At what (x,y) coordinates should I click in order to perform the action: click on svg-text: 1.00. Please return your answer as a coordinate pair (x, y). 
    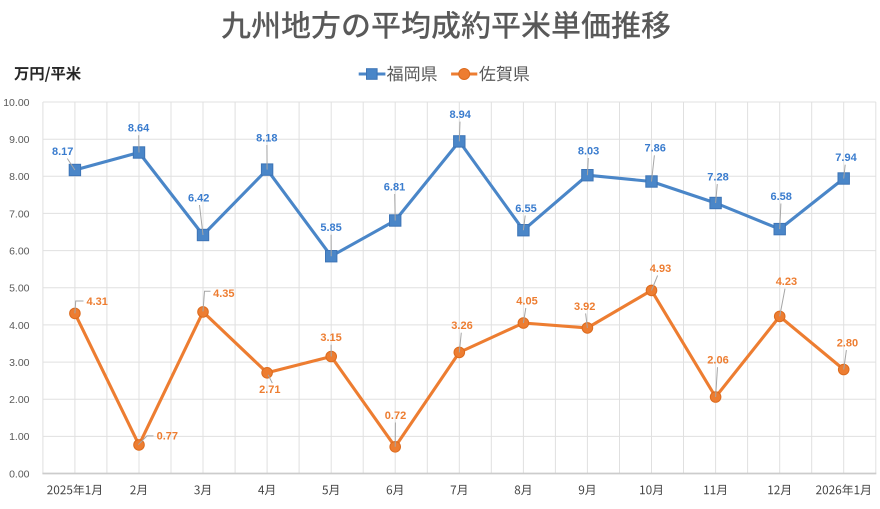
    Looking at the image, I should click on (19, 437).